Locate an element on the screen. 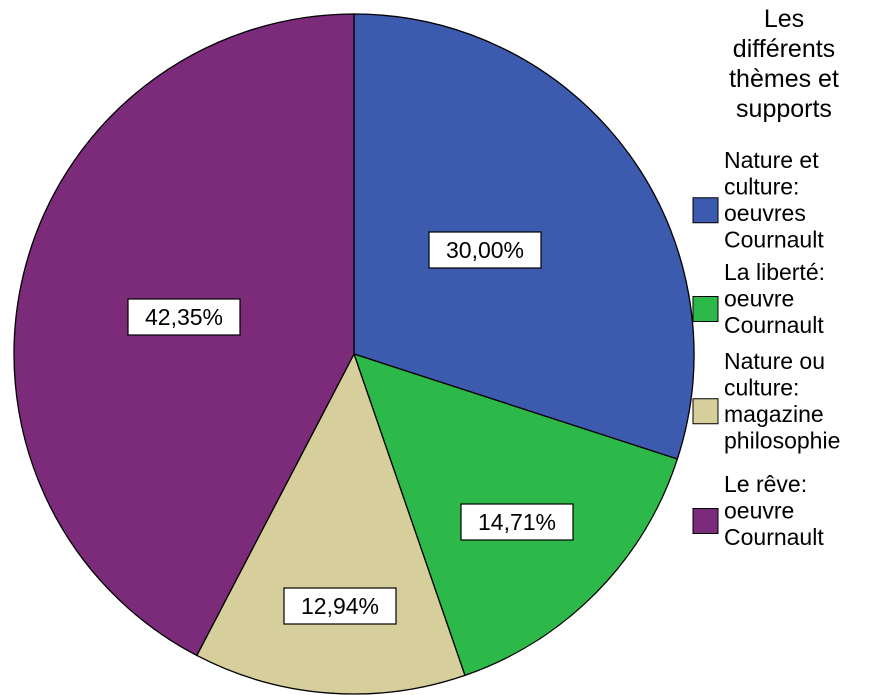 This screenshot has width=872, height=695. legend-label-nature-et-culture: Nature et culture: oeuvres Cournault is located at coordinates (774, 200).